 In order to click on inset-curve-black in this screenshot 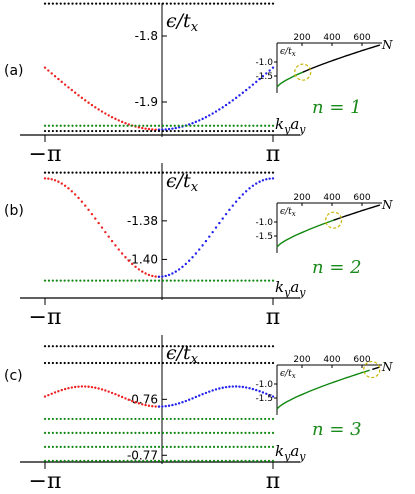, I will do `click(341, 58)`.